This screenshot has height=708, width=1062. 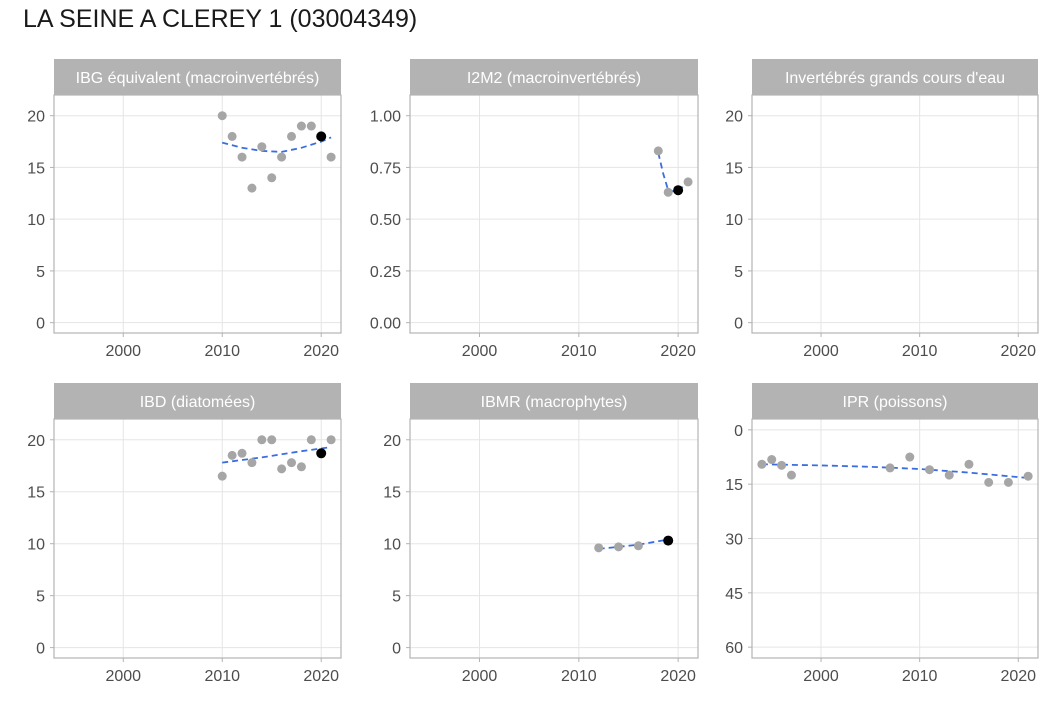 What do you see at coordinates (895, 78) in the screenshot?
I see `facet-strip-label: Invertébrés grands cours d'eau` at bounding box center [895, 78].